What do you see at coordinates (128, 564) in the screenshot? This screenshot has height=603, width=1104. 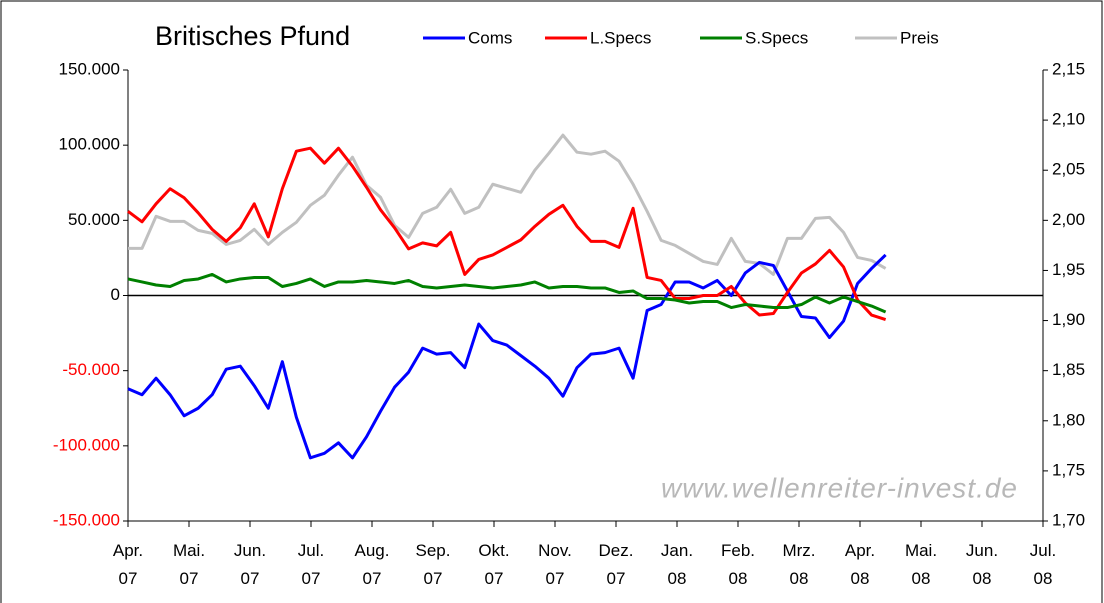 I see `x-tick-label: Apr. 07` at bounding box center [128, 564].